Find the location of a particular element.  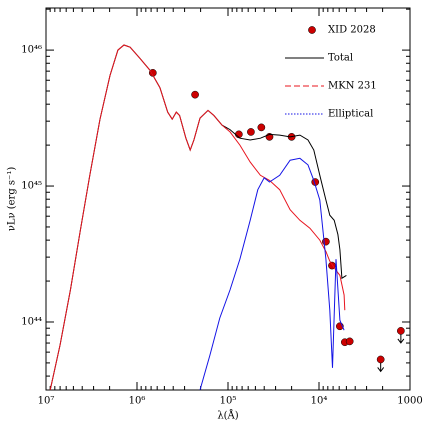

x-tick-label: 10⁴ is located at coordinates (319, 401).